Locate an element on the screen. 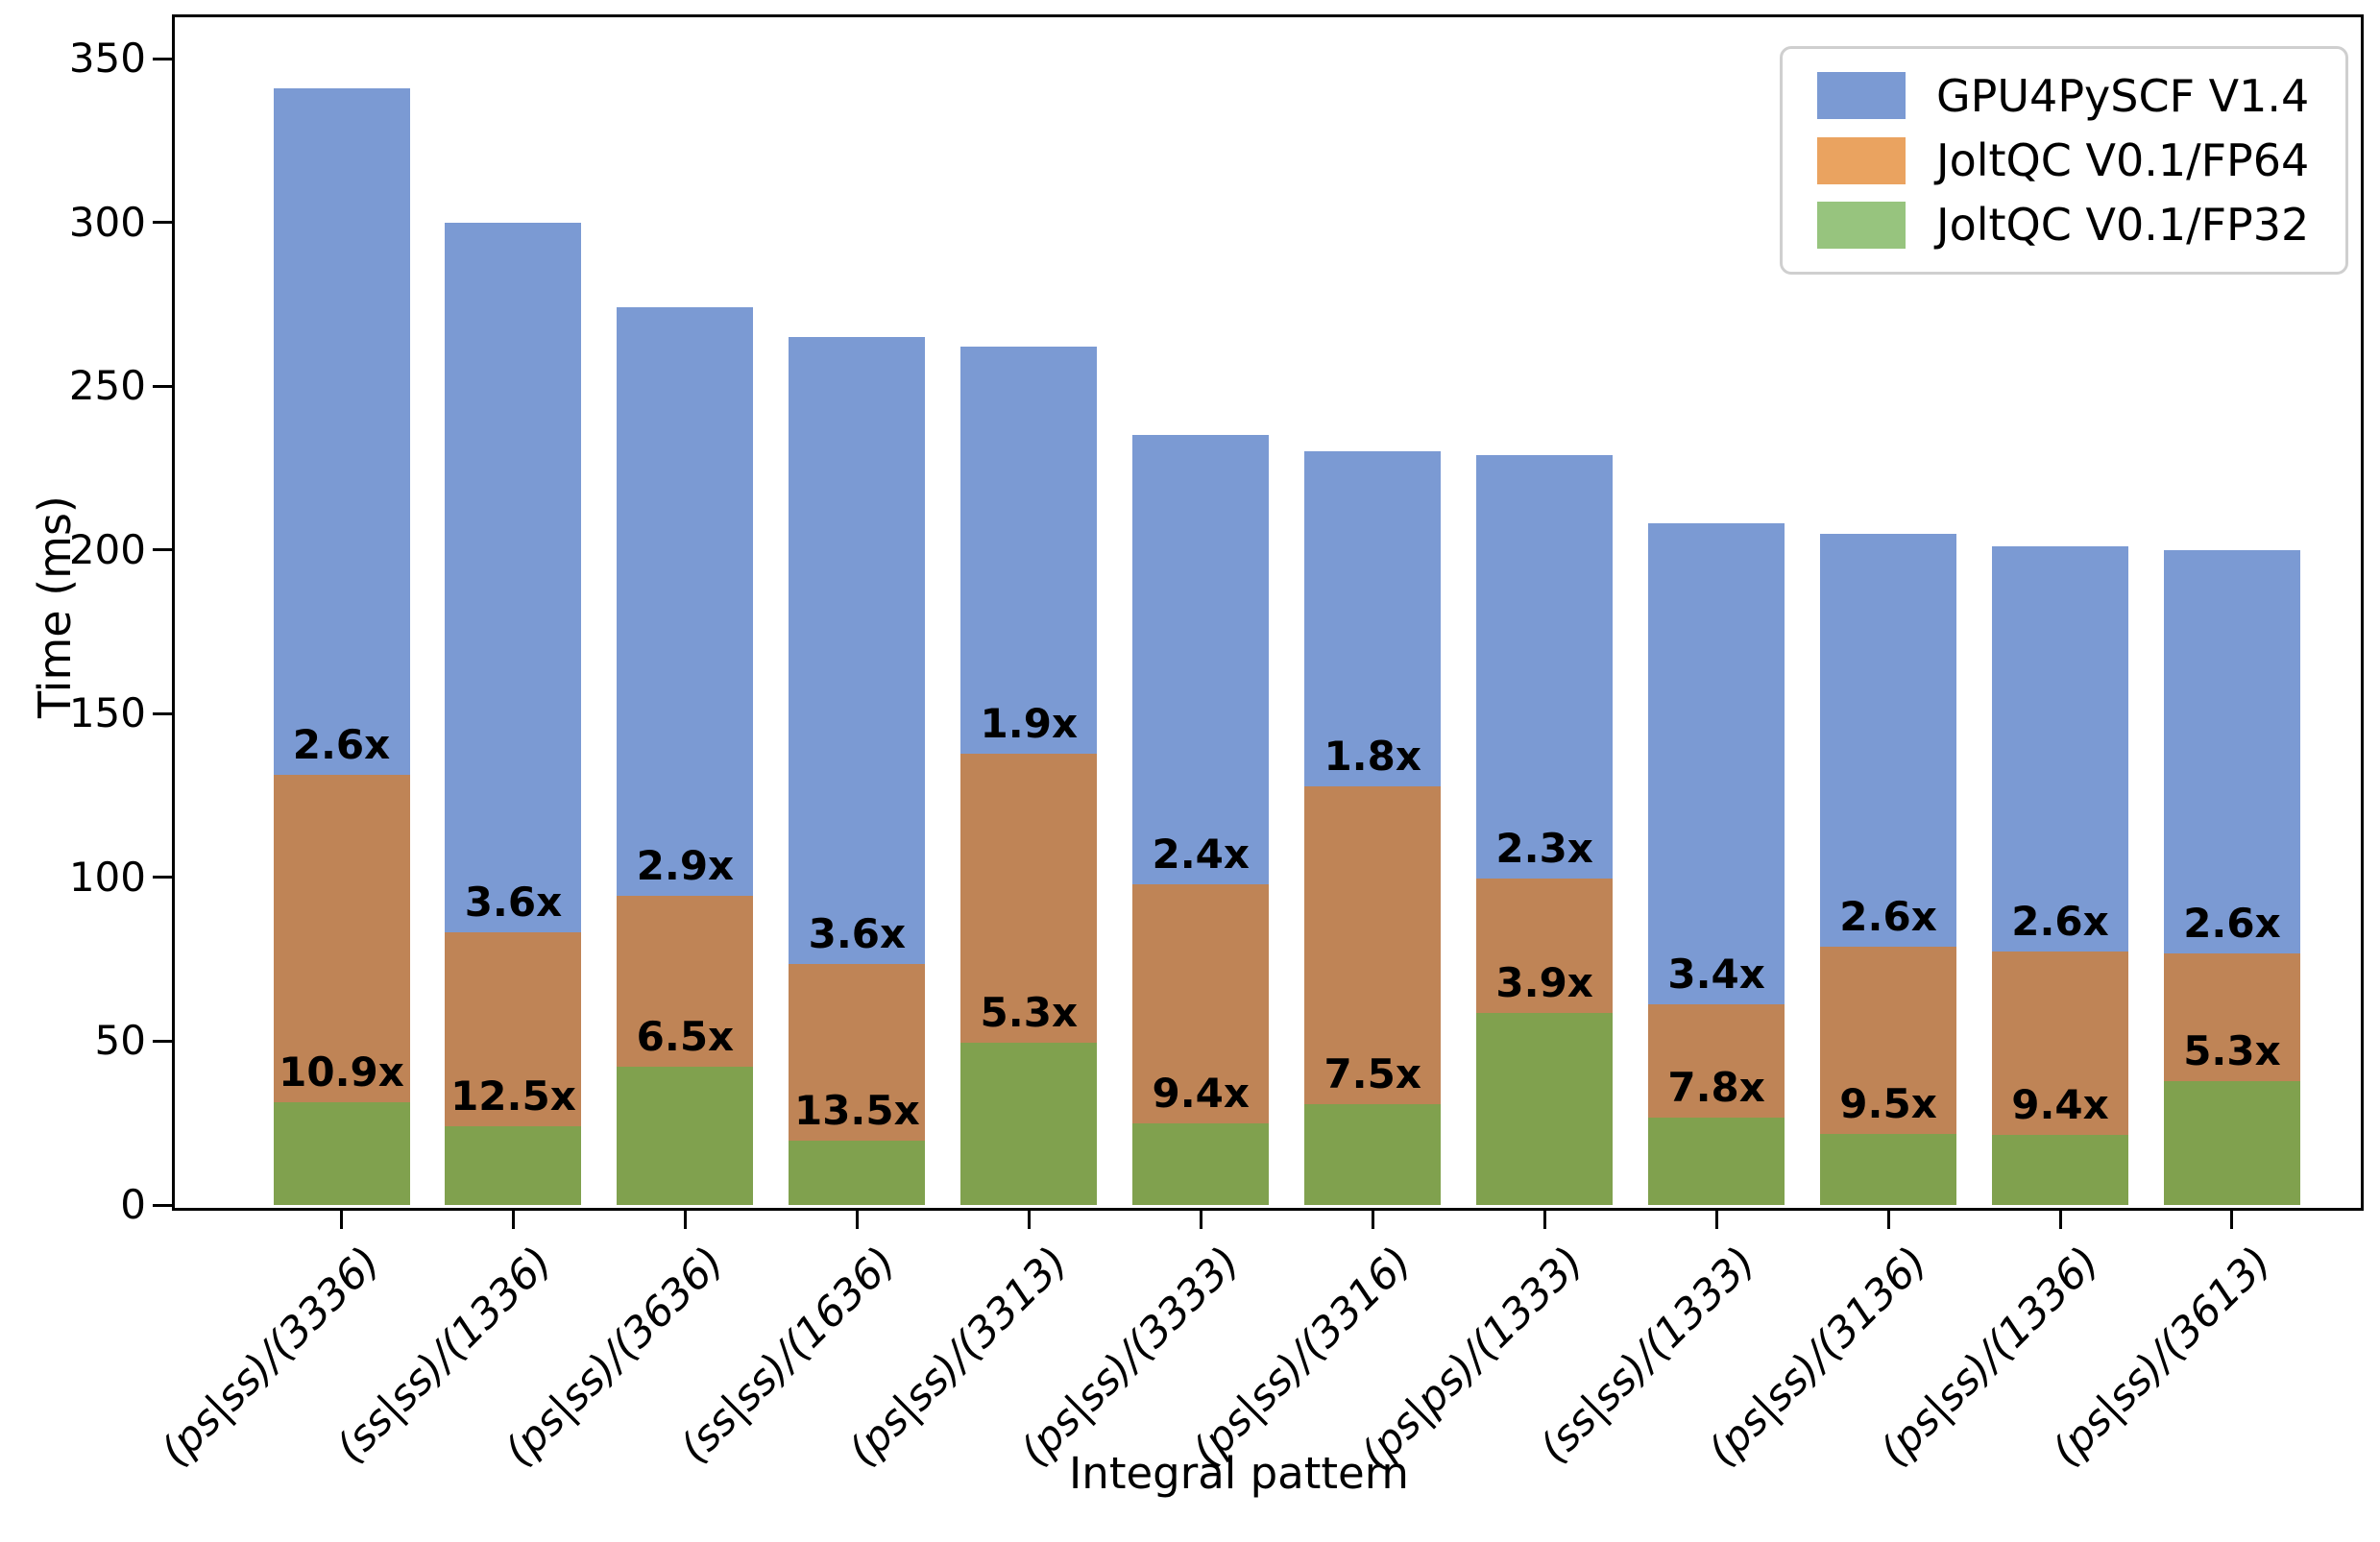 The height and width of the screenshot is (1542, 2380). speedup-label-fp32: 10.9x is located at coordinates (341, 1072).